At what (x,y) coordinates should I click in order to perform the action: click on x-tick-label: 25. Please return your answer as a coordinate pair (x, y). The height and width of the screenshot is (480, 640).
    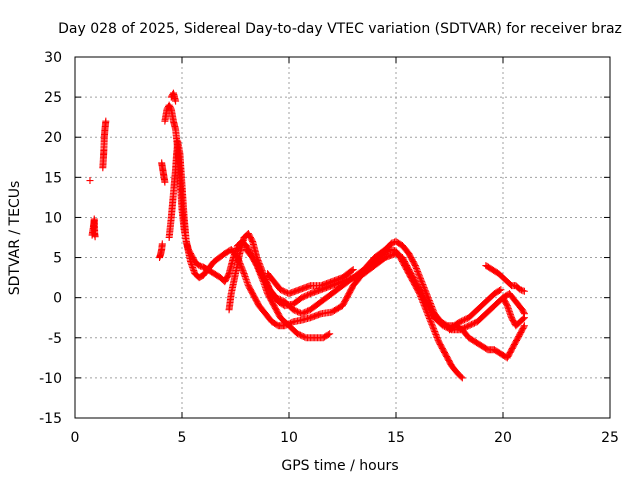
    Looking at the image, I should click on (610, 438).